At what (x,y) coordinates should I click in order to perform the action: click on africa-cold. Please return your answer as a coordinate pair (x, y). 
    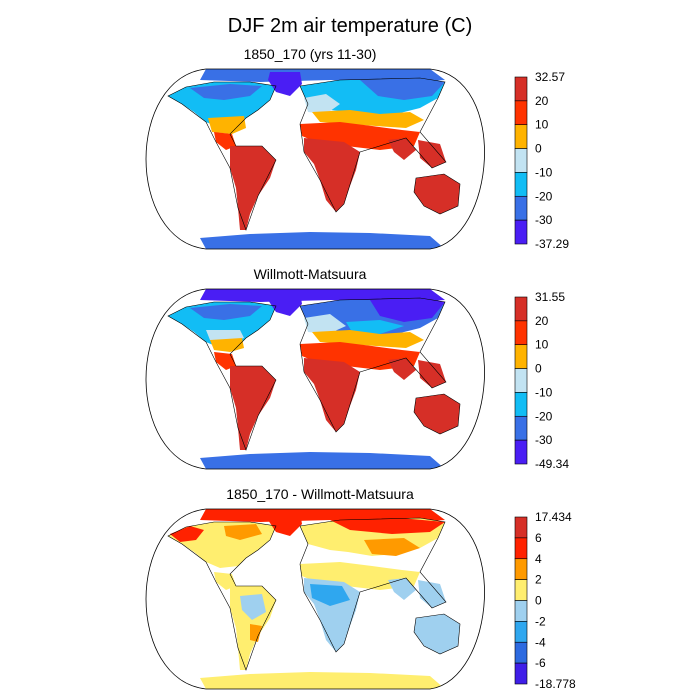
    Looking at the image, I should click on (330, 595).